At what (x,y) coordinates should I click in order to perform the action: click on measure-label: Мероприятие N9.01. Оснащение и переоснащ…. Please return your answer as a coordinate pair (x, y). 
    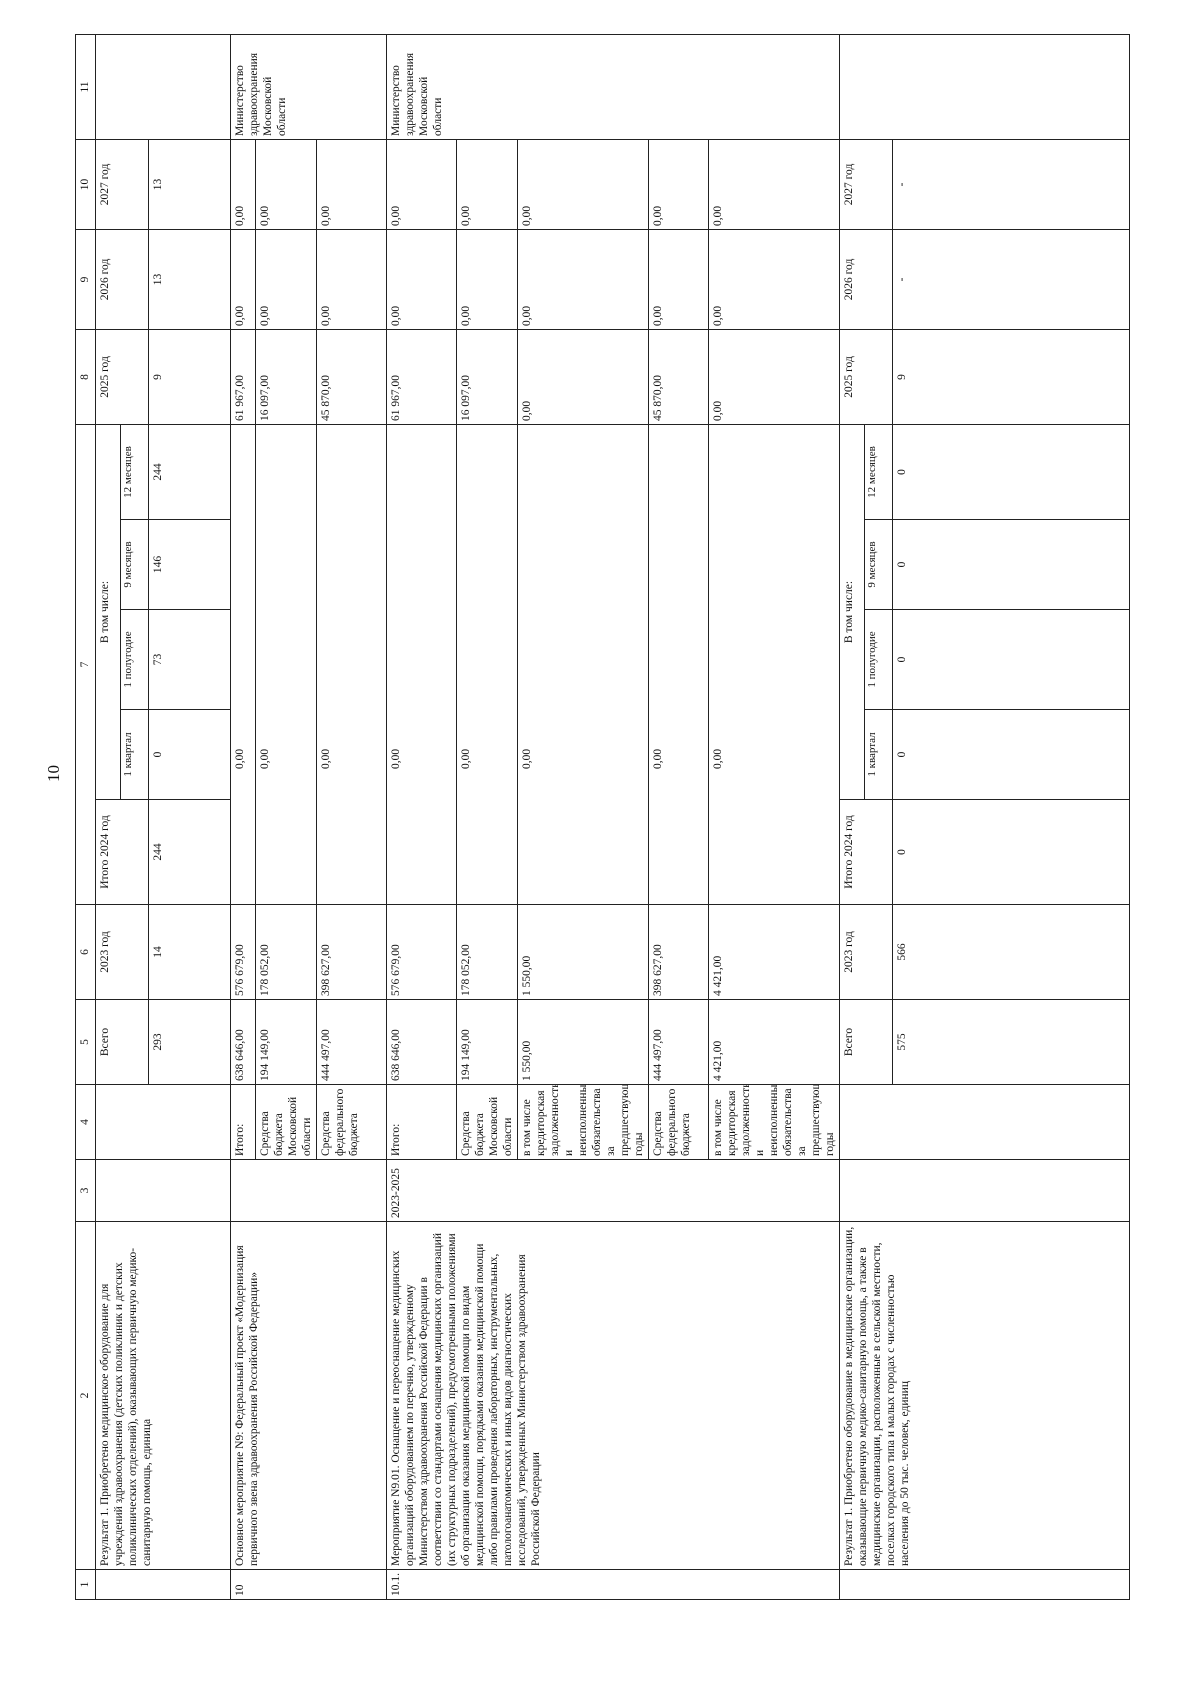
    Looking at the image, I should click on (613, 1395).